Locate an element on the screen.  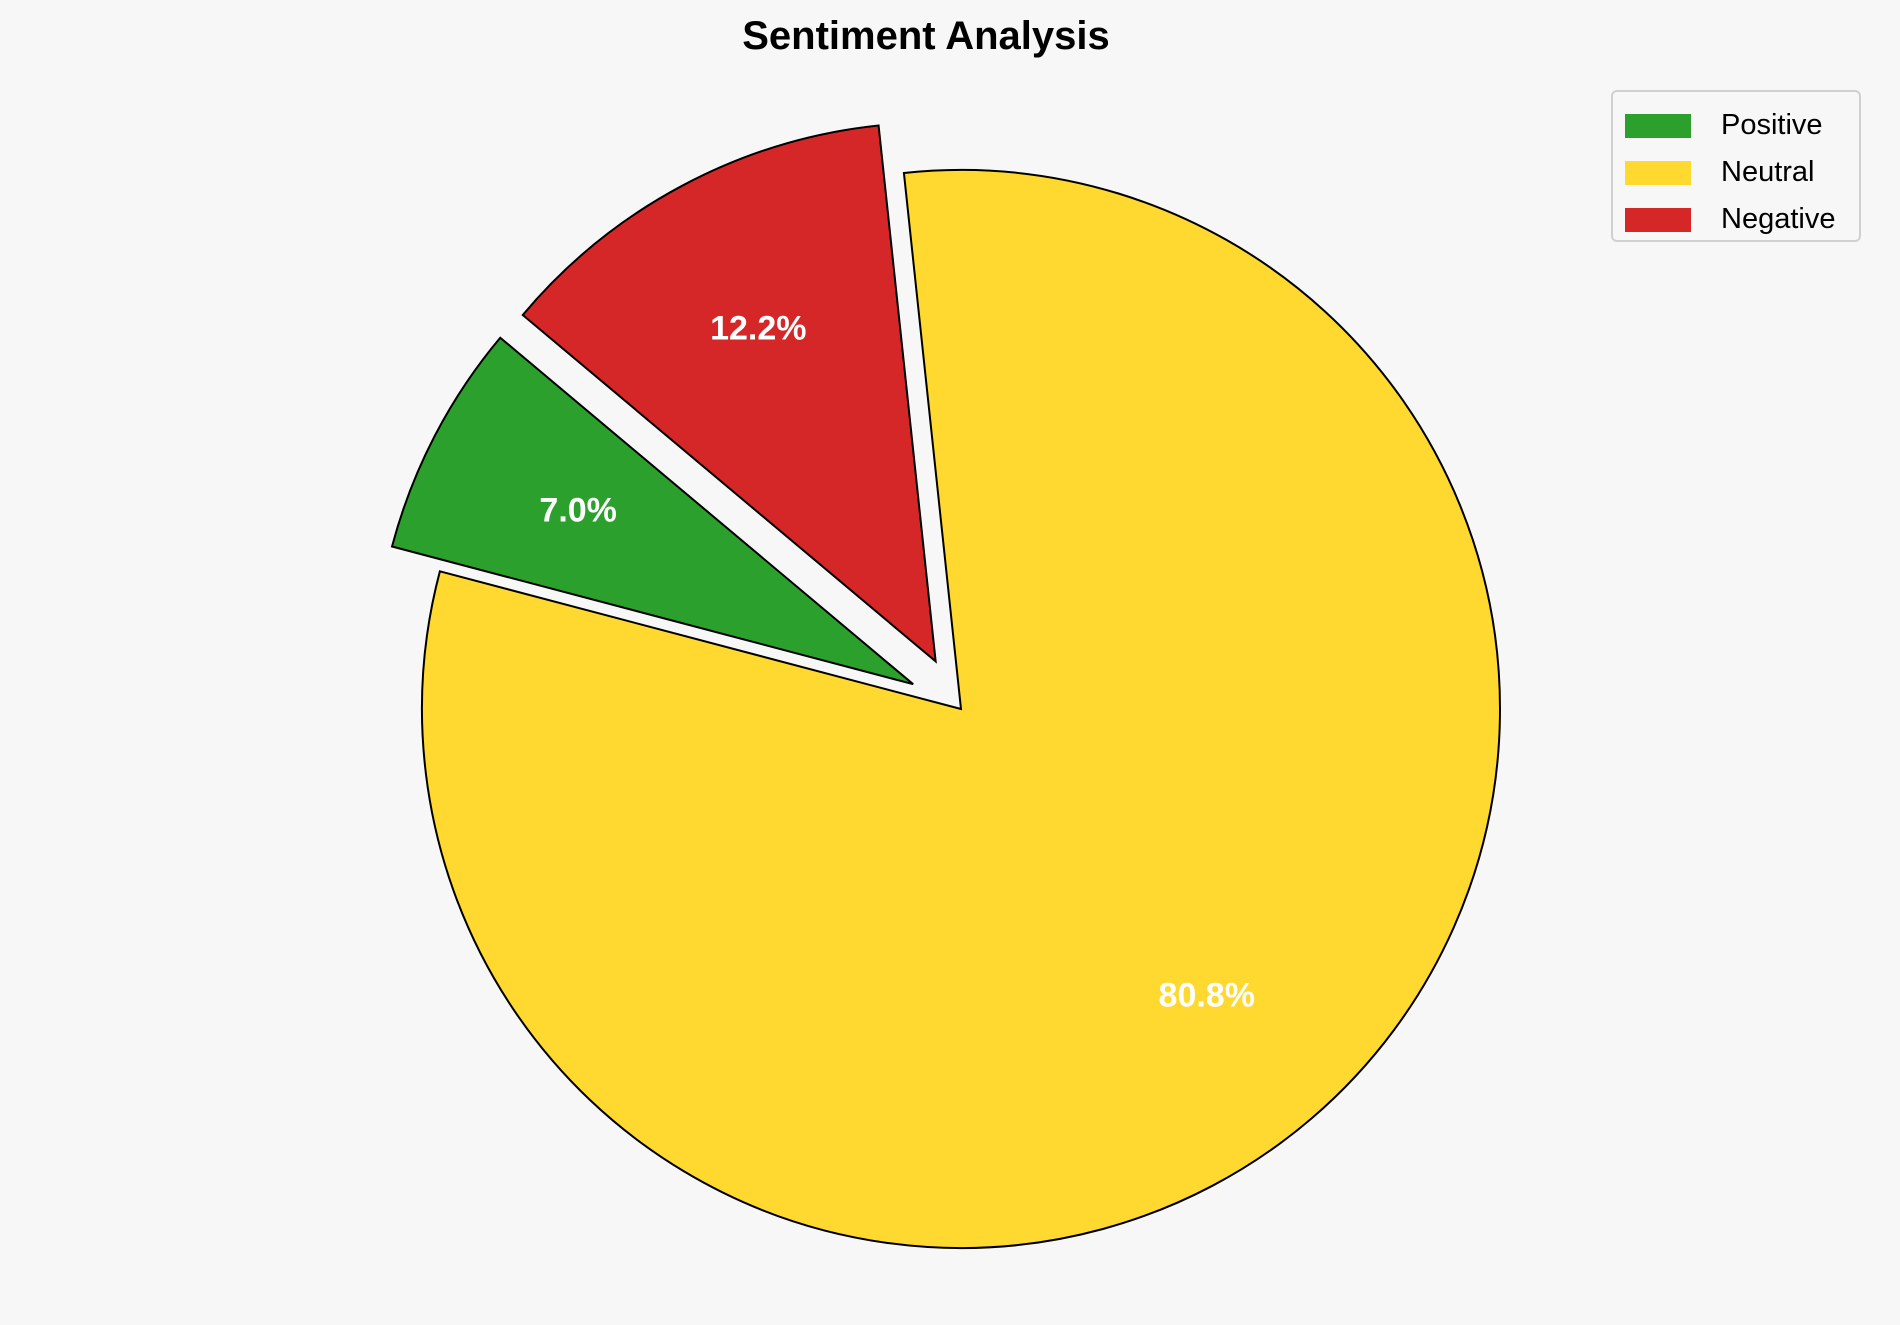
legend-swatch-positive is located at coordinates (1658, 125).